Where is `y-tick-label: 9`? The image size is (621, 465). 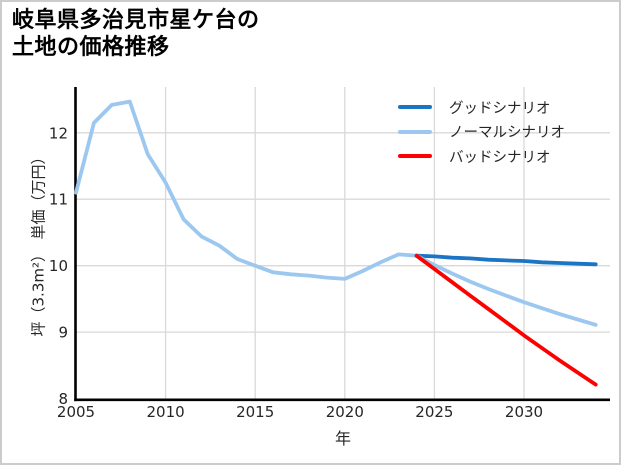 y-tick-label: 9 is located at coordinates (63, 333).